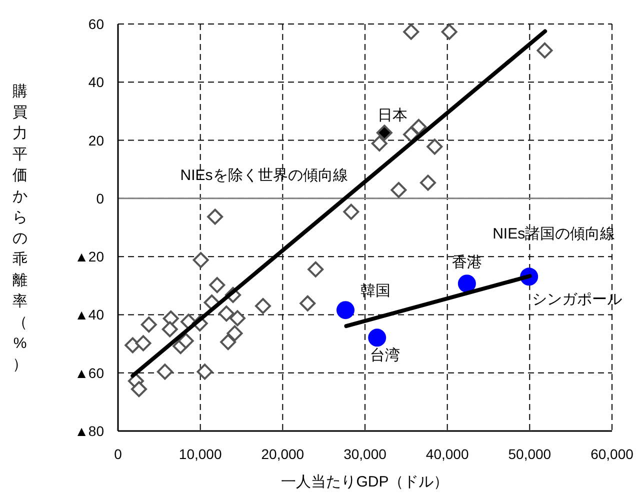 Image resolution: width=641 pixels, height=497 pixels. What do you see at coordinates (365, 454) in the screenshot?
I see `x-tick-label: 30,000` at bounding box center [365, 454].